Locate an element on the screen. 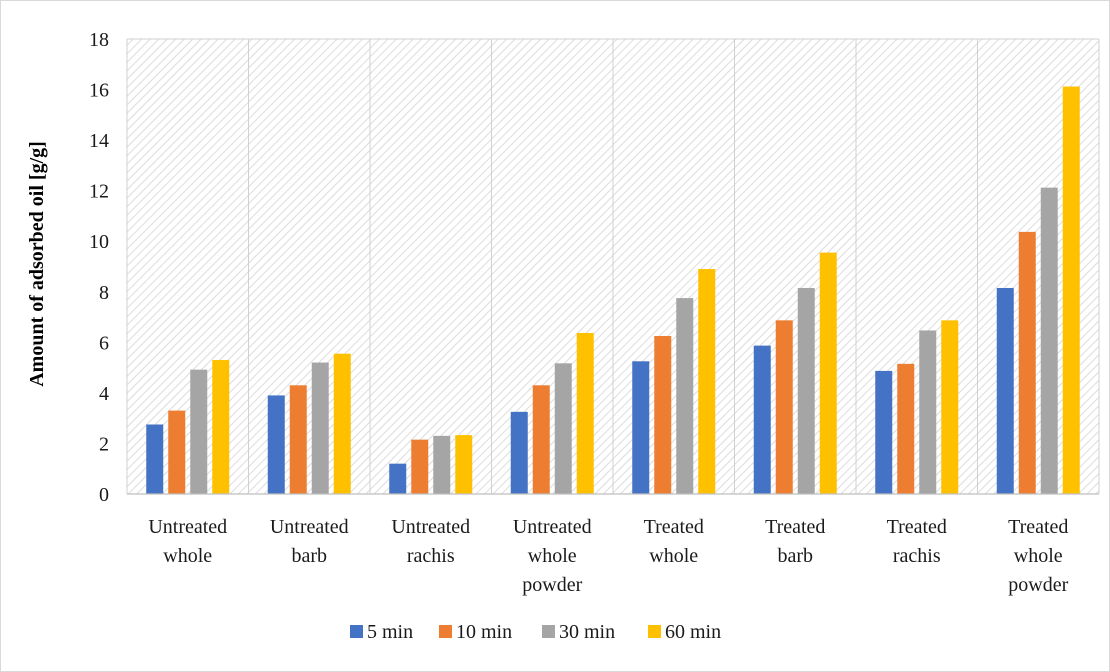  y-tick-label: 12 is located at coordinates (99, 192).